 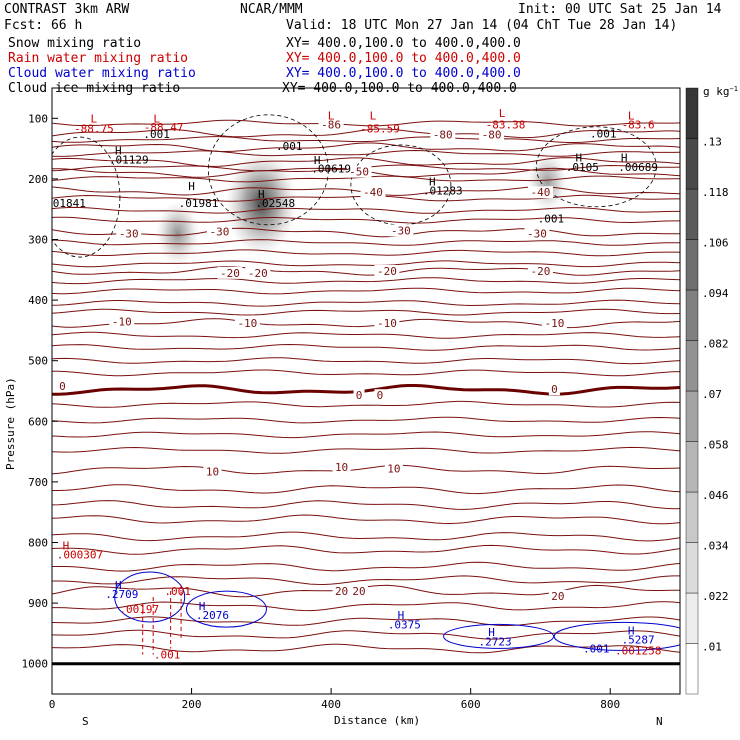 What do you see at coordinates (557, 596) in the screenshot?
I see `isotherm-label: 20` at bounding box center [557, 596].